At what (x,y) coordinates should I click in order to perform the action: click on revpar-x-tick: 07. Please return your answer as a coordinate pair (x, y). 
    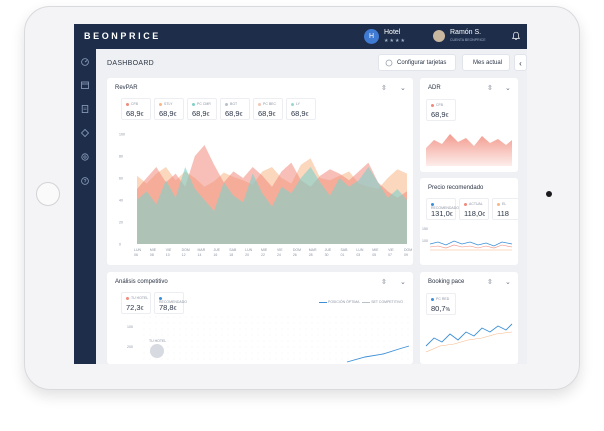
    Looking at the image, I should click on (390, 255).